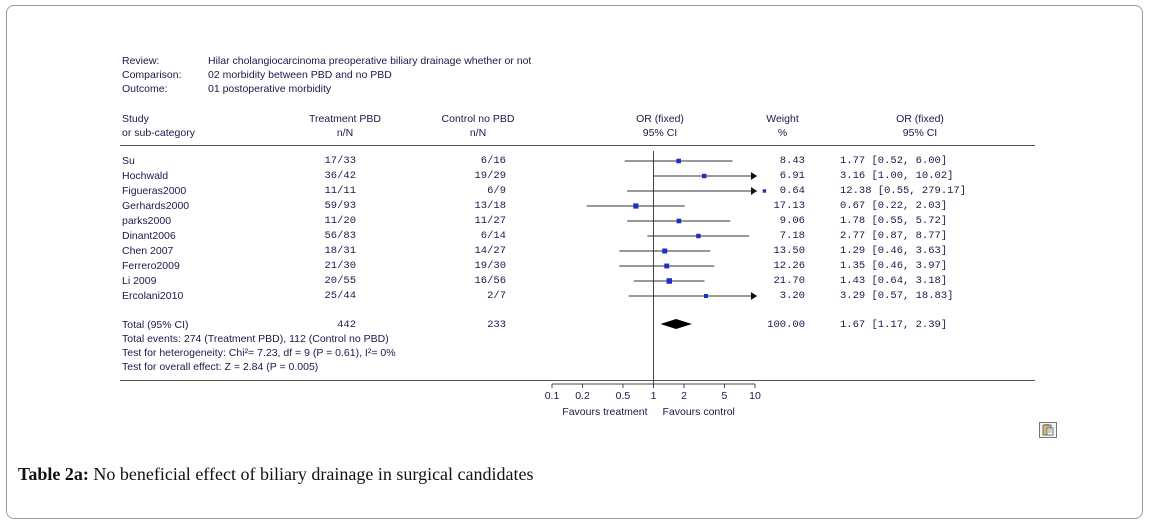  I want to click on or-value: 0.67 [0.22, 2.03], so click(894, 206).